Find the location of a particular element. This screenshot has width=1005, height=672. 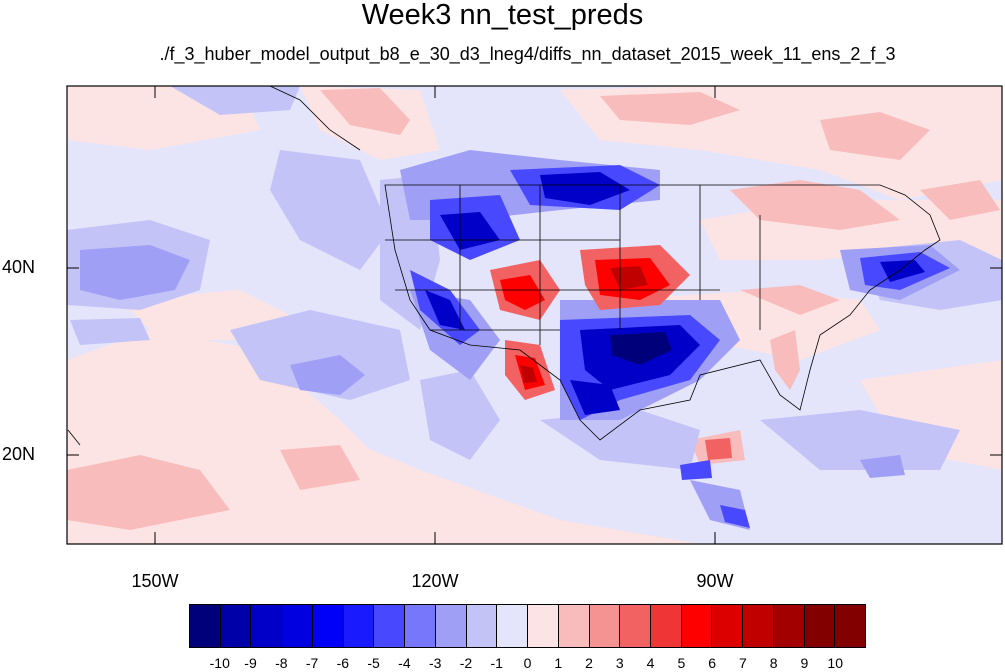

lat-label-40n: 40N is located at coordinates (19, 267).